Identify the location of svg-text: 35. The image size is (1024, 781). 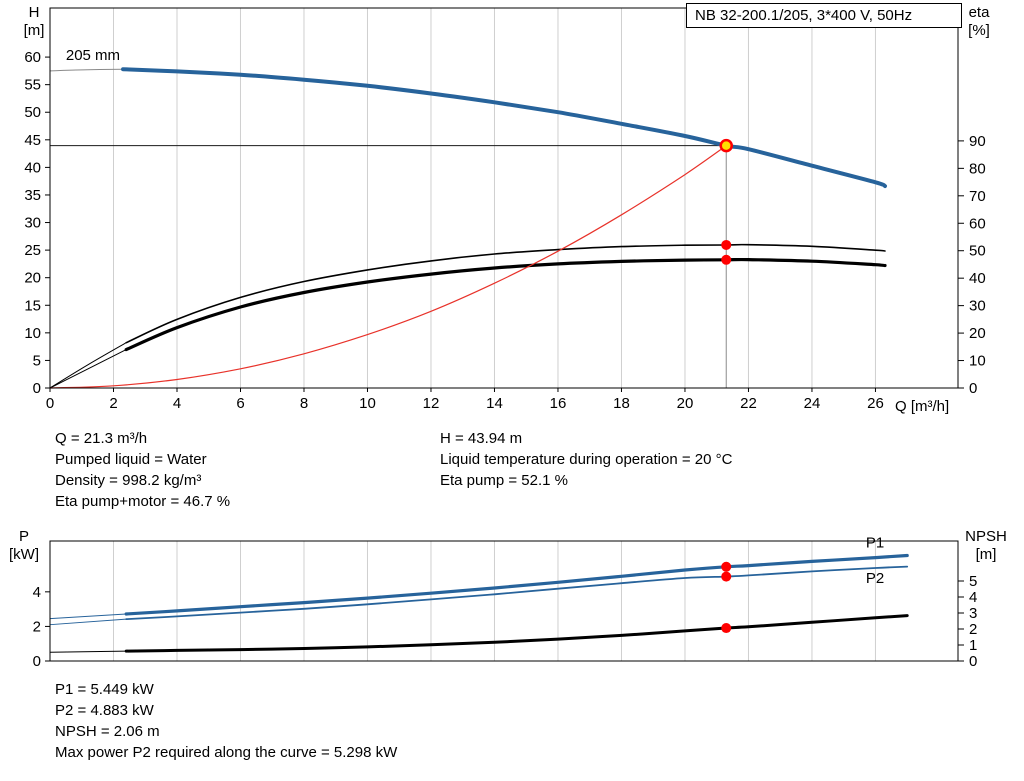
(32, 195).